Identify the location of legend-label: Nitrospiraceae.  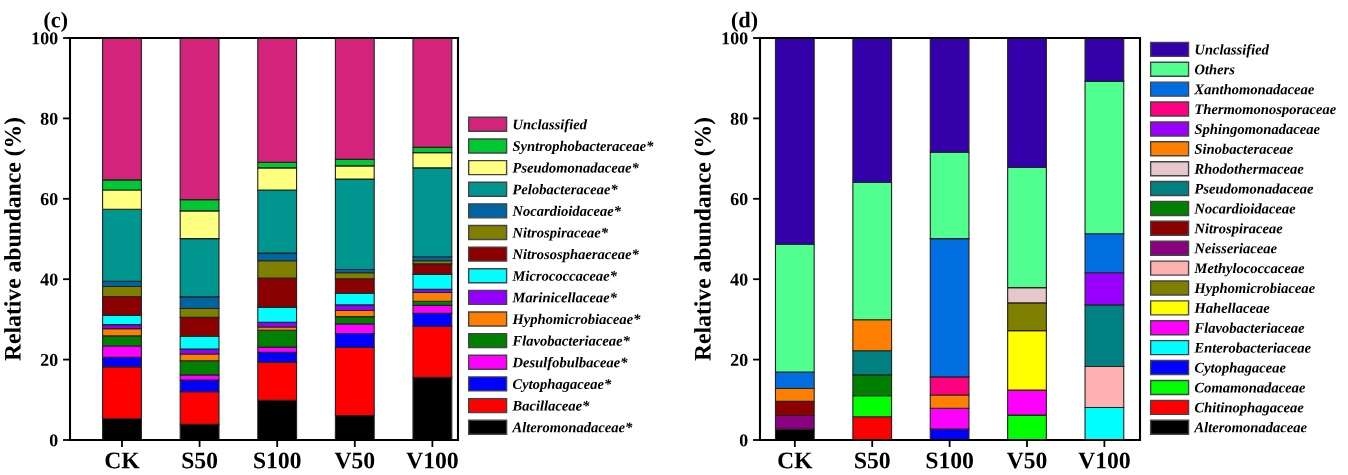
(1238, 230).